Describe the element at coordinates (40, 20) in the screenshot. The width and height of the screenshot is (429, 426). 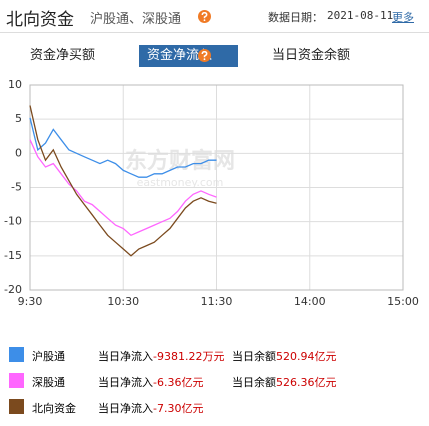
I see `title: 北向资金` at that location.